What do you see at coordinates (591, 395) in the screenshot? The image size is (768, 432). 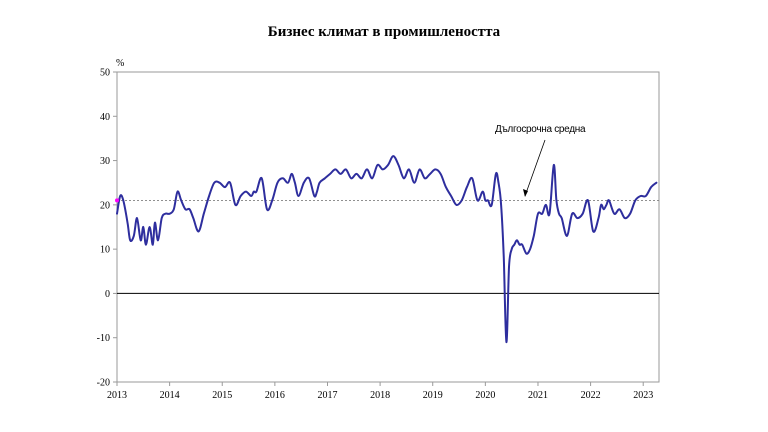 I see `x-tick-label: 2022` at bounding box center [591, 395].